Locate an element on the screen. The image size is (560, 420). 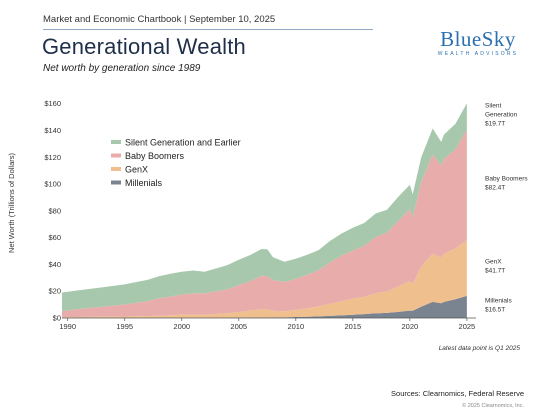
logo-wordmark: BlueSky is located at coordinates (478, 39).